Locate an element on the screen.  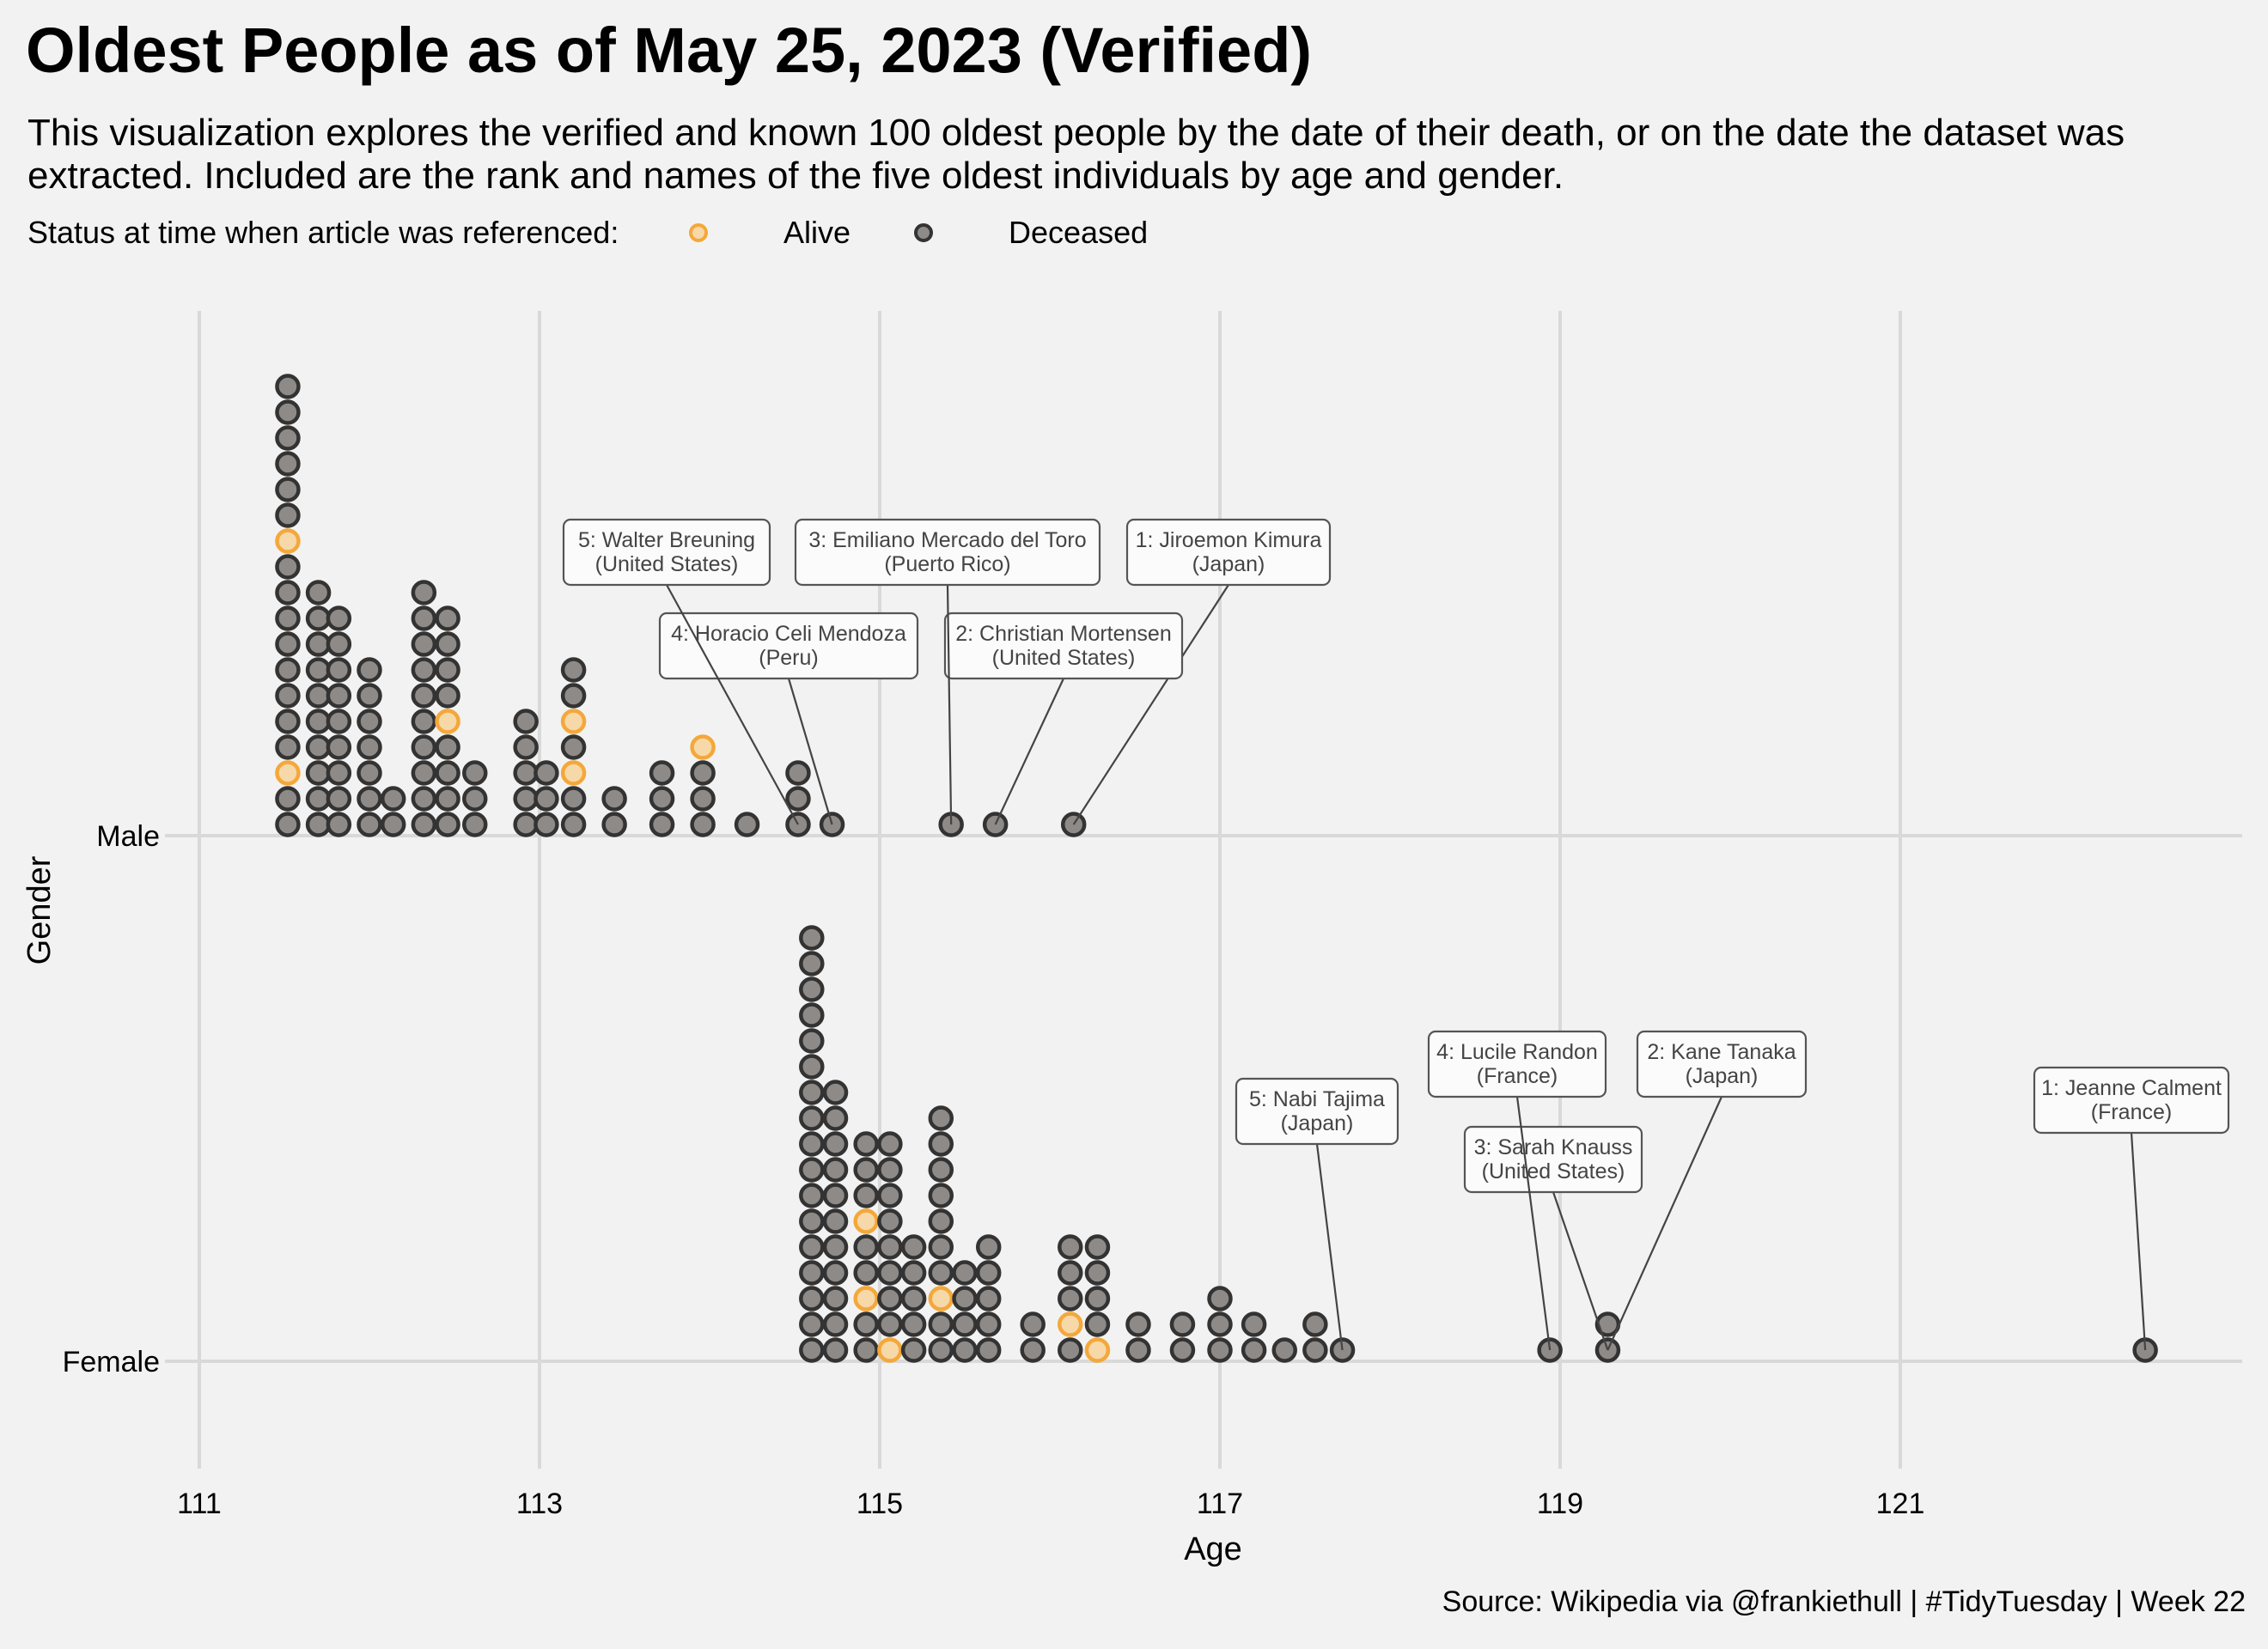
data-point-alive is located at coordinates (288, 541).